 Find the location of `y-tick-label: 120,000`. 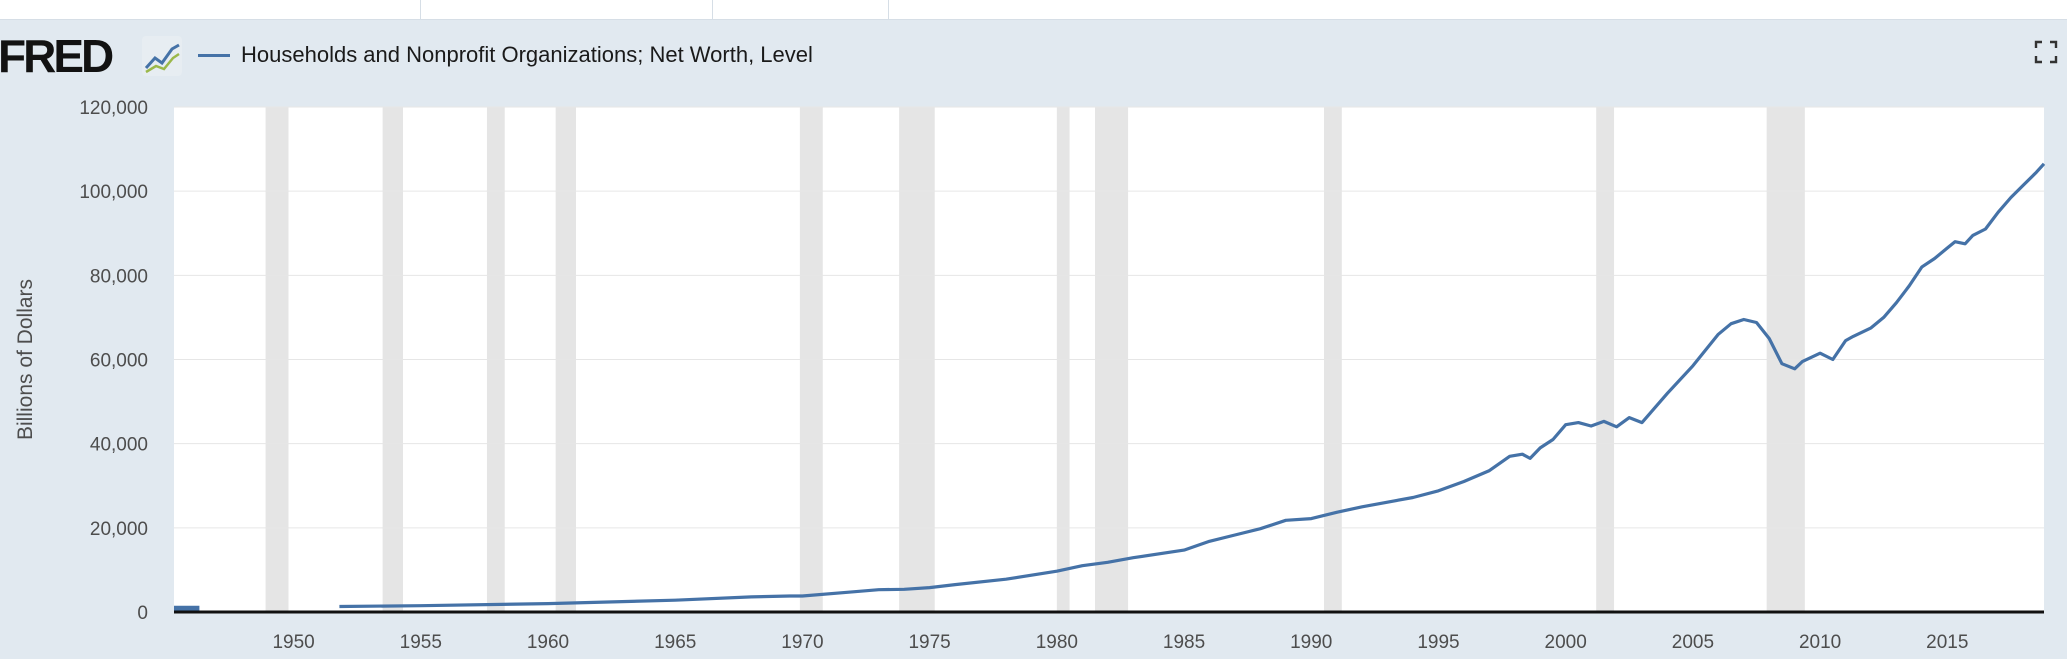

y-tick-label: 120,000 is located at coordinates (113, 108).